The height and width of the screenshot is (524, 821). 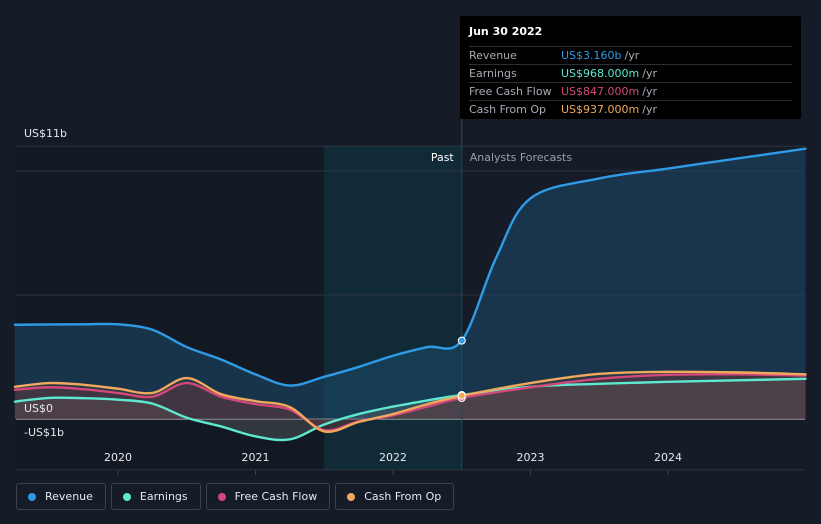 I want to click on legend-item-free-cash-flow: Free Cash Flow, so click(x=268, y=496).